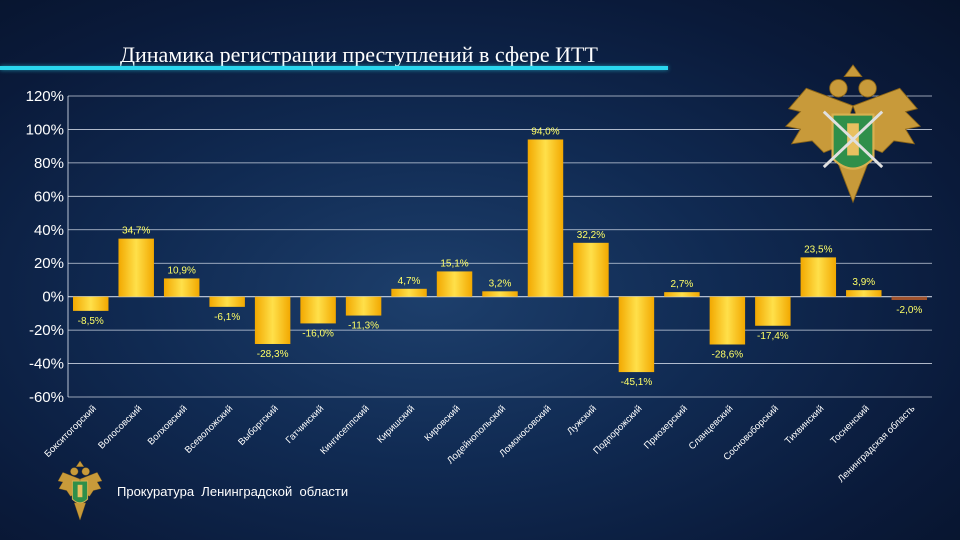 Image resolution: width=960 pixels, height=540 pixels. Describe the element at coordinates (637, 382) in the screenshot. I see `data-label: -45,1%` at that location.